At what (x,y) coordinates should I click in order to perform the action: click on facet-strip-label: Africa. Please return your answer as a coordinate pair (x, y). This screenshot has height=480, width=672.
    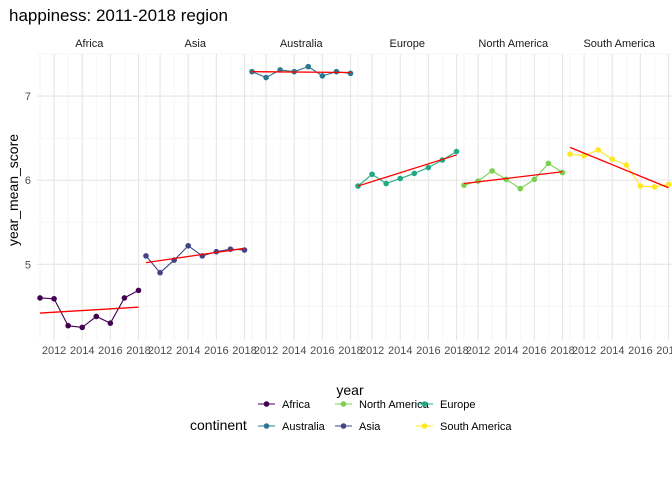
    Looking at the image, I should click on (89, 44).